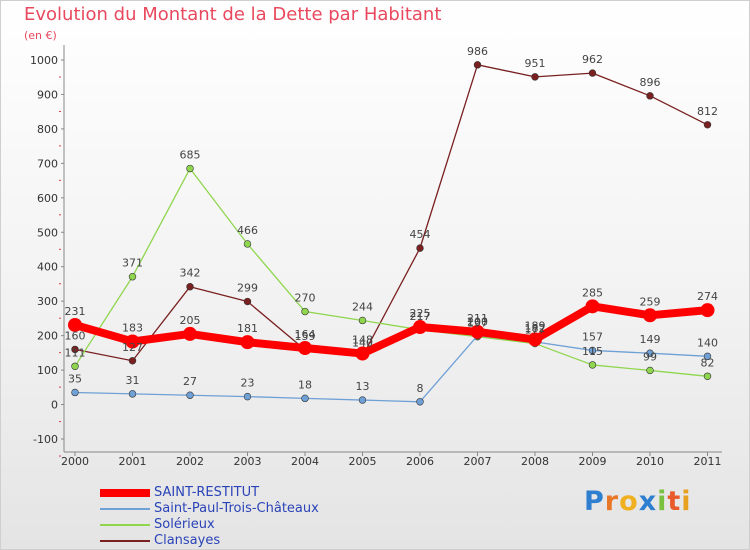 Image resolution: width=750 pixels, height=550 pixels. Describe the element at coordinates (247, 230) in the screenshot. I see `data-label: 466` at that location.